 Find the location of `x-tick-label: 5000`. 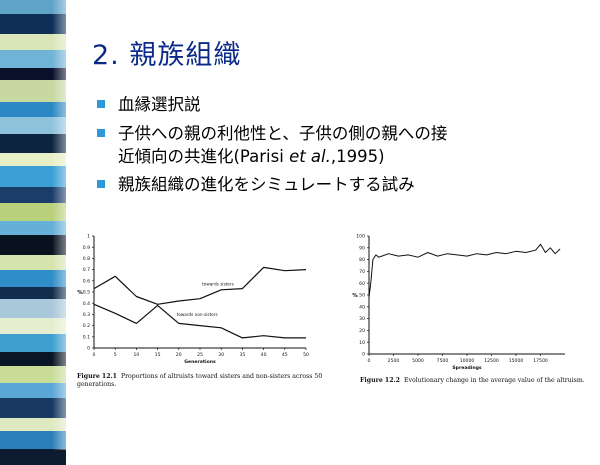

x-tick-label: 5000 is located at coordinates (418, 361).